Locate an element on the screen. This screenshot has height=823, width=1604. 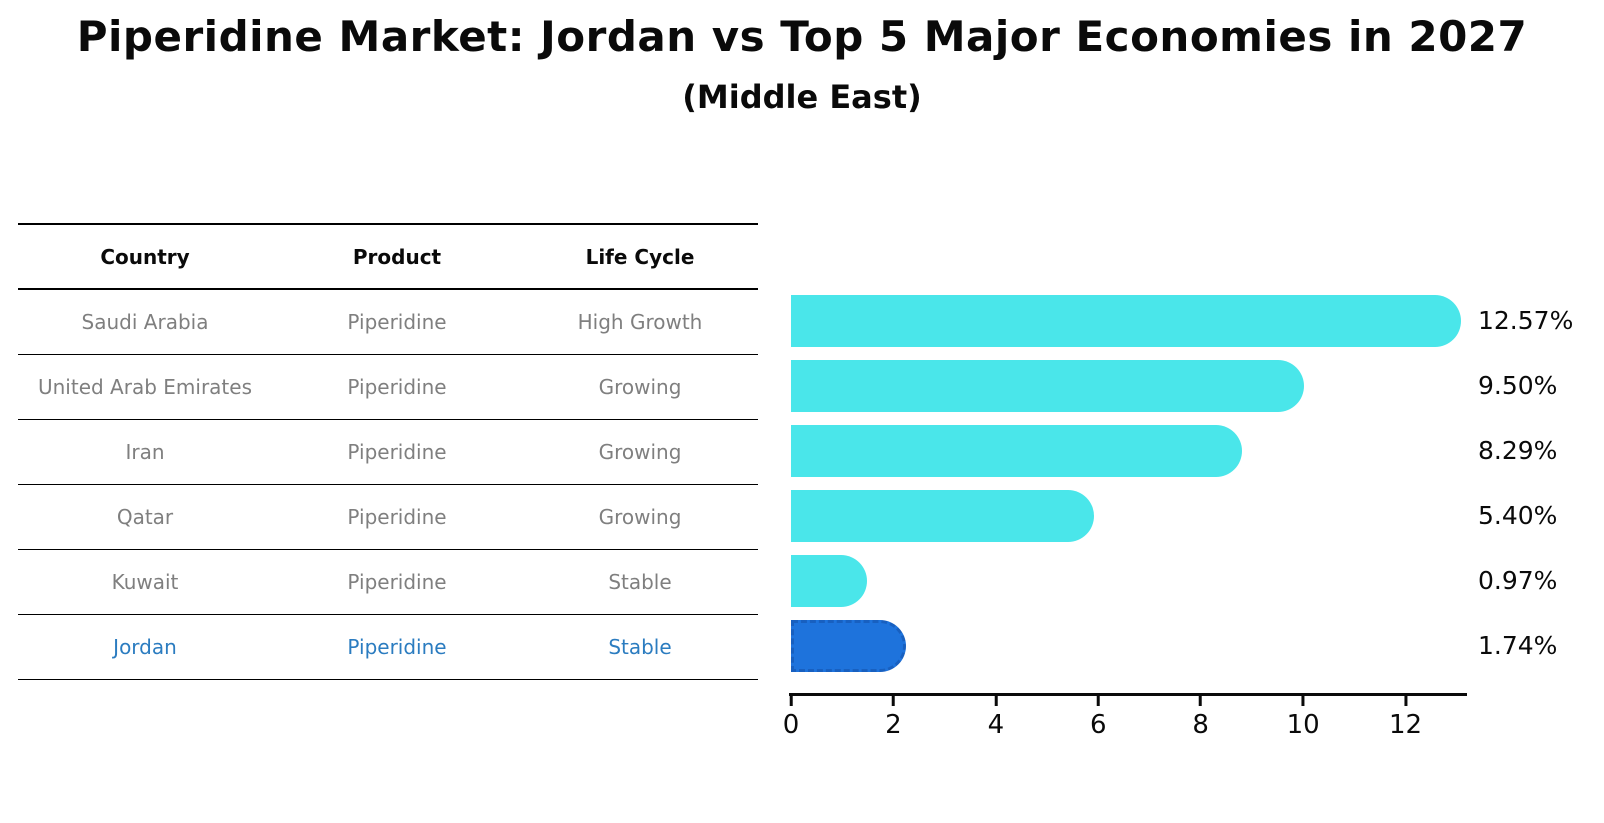
x-tick: 12 is located at coordinates (1405, 718).